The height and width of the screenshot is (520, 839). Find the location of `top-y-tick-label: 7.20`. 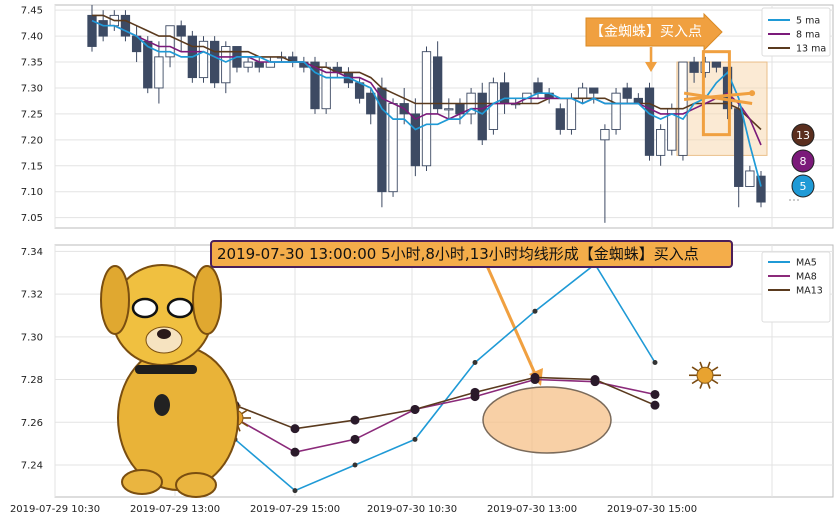

top-y-tick-label: 7.20 is located at coordinates (32, 140).